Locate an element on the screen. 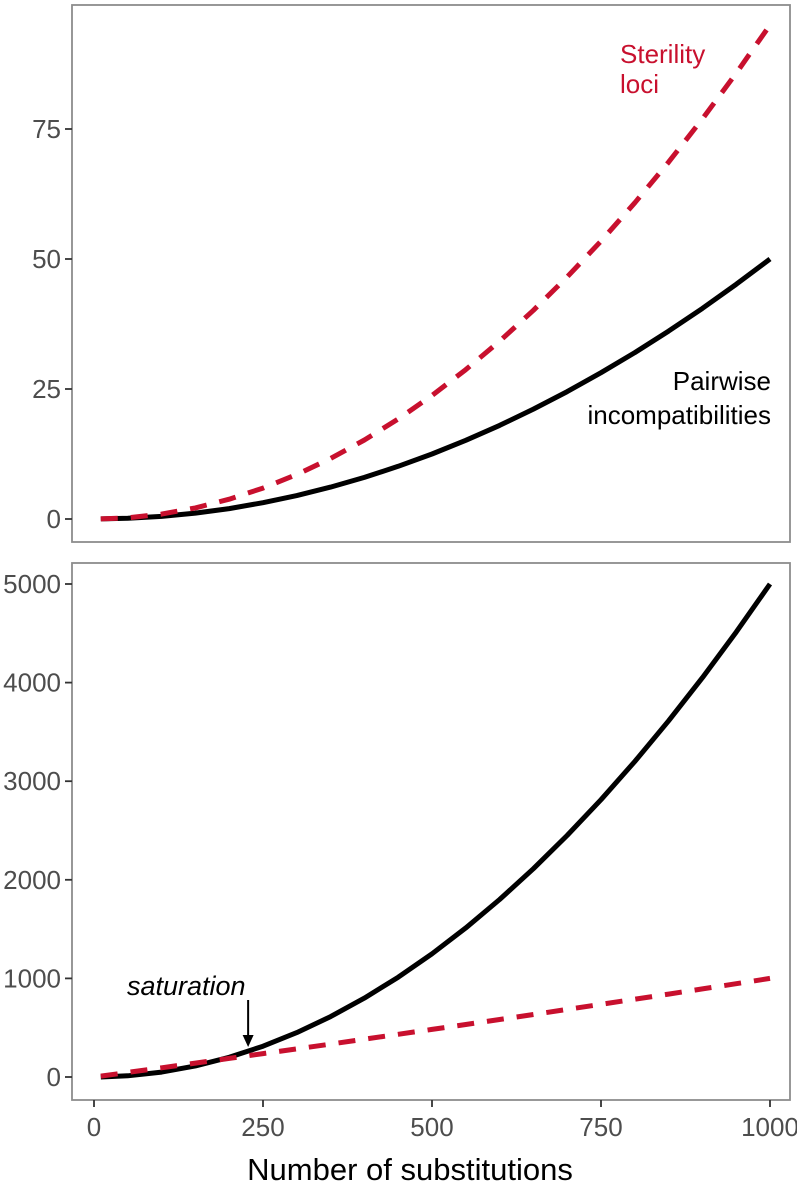  x-tick-label: 250 is located at coordinates (262, 1127).